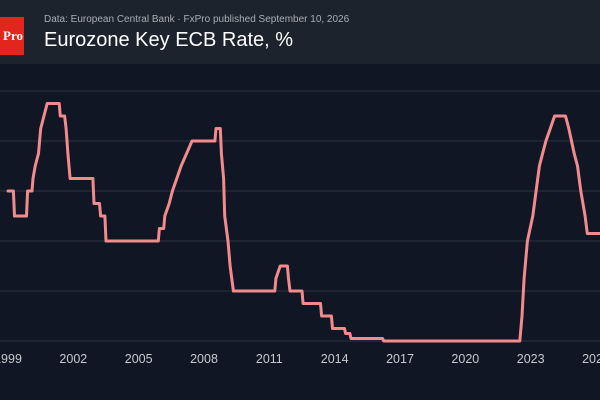  I want to click on x-tick-label-1999: 1999, so click(11, 359).